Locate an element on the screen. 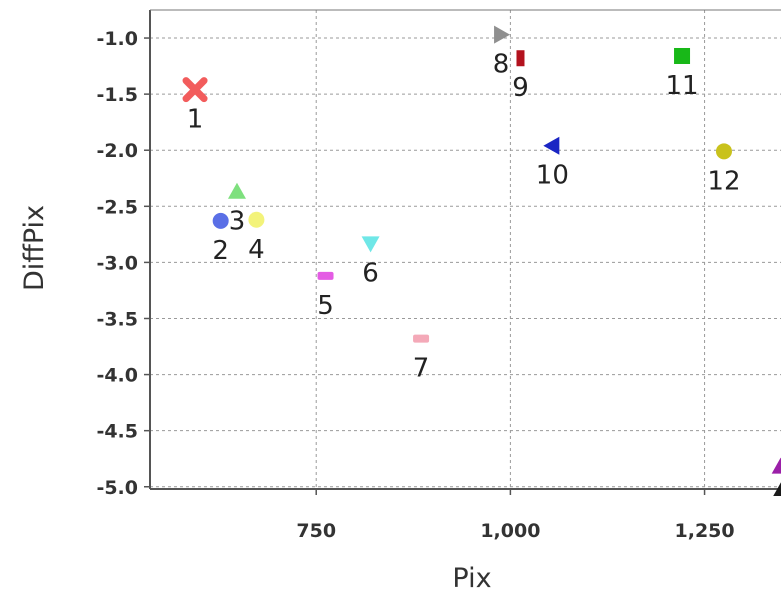  x-axis-title: Pix is located at coordinates (471, 578).